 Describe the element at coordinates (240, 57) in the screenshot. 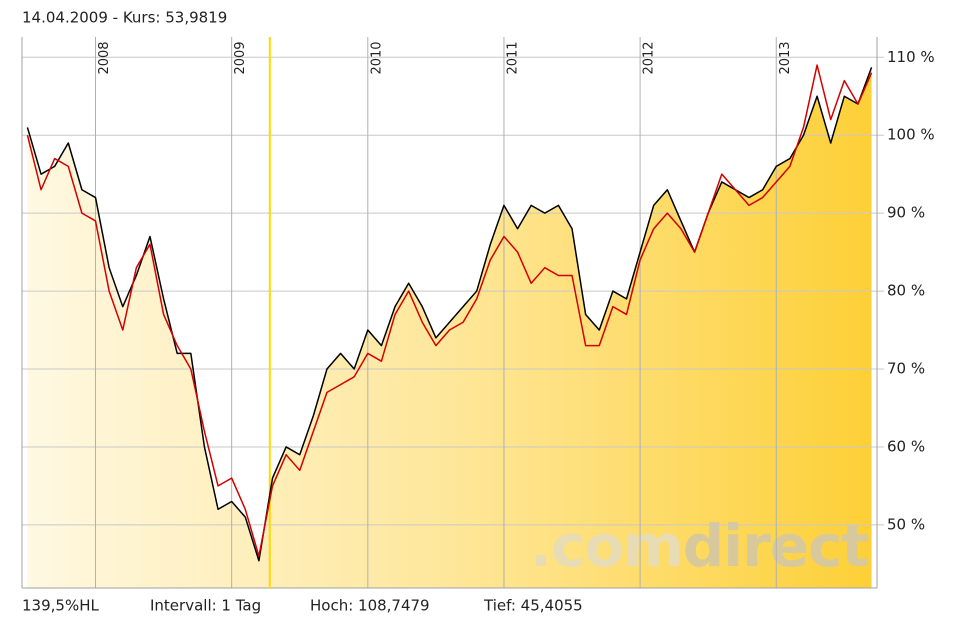

I see `x-tick-label: 2009` at that location.